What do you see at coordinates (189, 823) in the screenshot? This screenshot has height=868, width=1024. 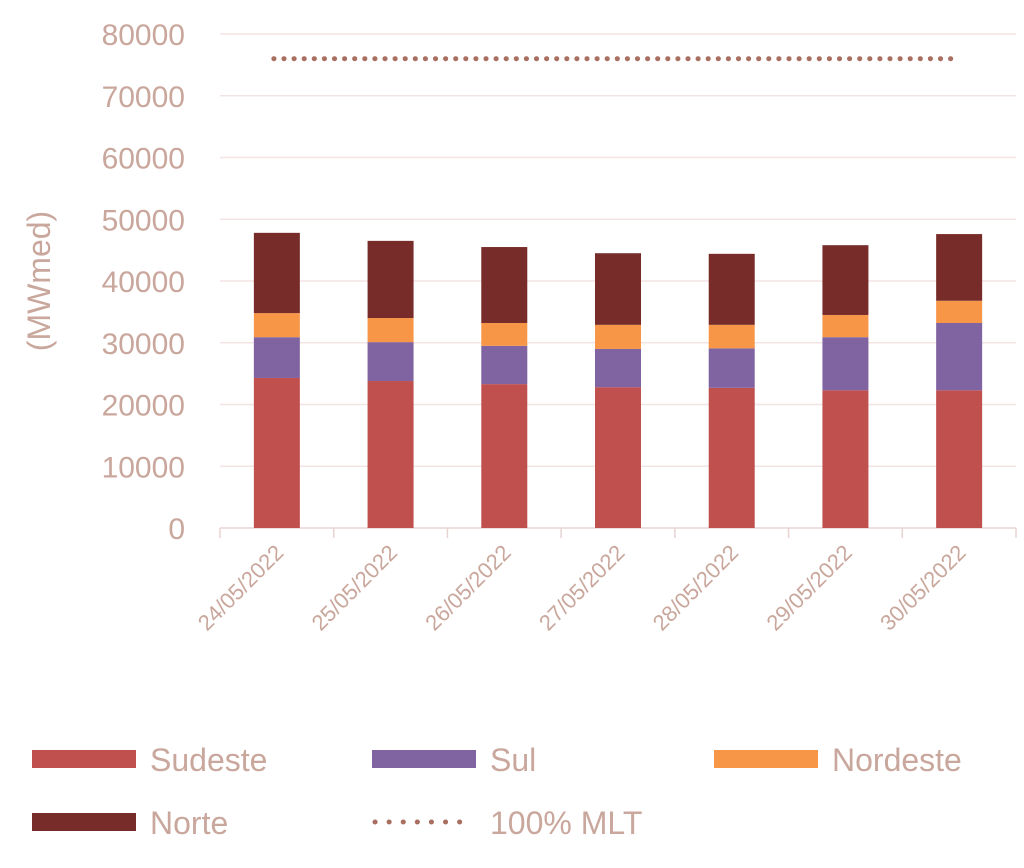 I see `legend-label: Norte` at bounding box center [189, 823].